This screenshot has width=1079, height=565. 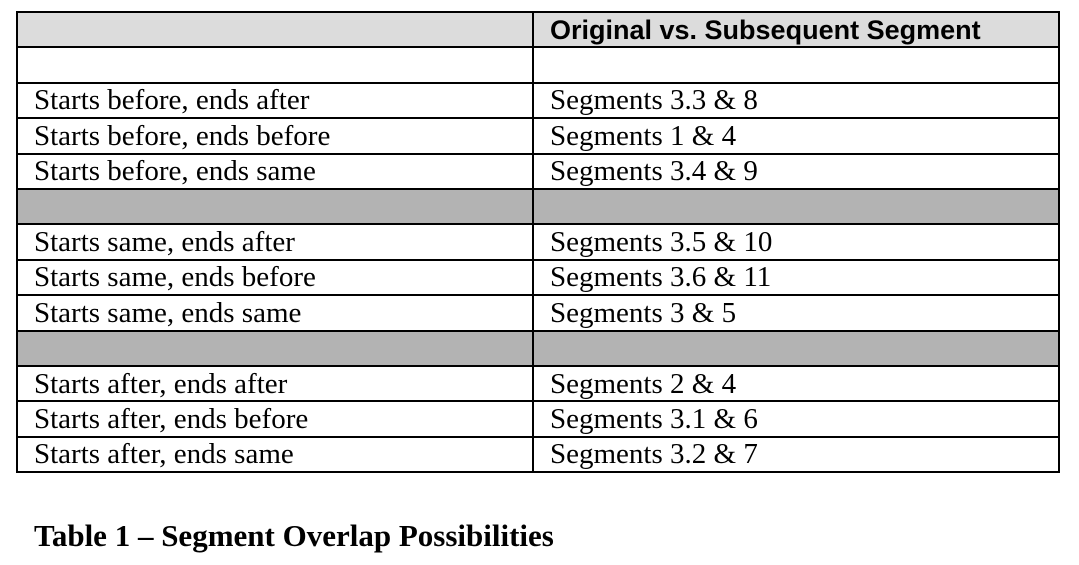 What do you see at coordinates (796, 313) in the screenshot?
I see `segments-cell: Segments 3 & 5` at bounding box center [796, 313].